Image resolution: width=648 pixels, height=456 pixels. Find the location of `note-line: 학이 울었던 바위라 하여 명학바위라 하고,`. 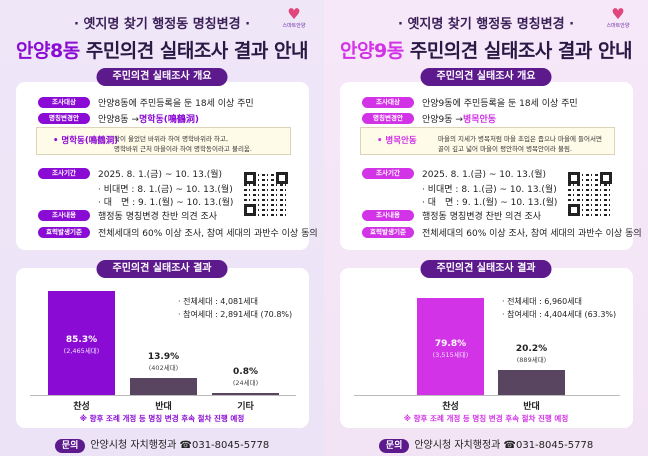

note-line: 학이 울었던 바위라 하여 명학바위라 하고, is located at coordinates (171, 139).